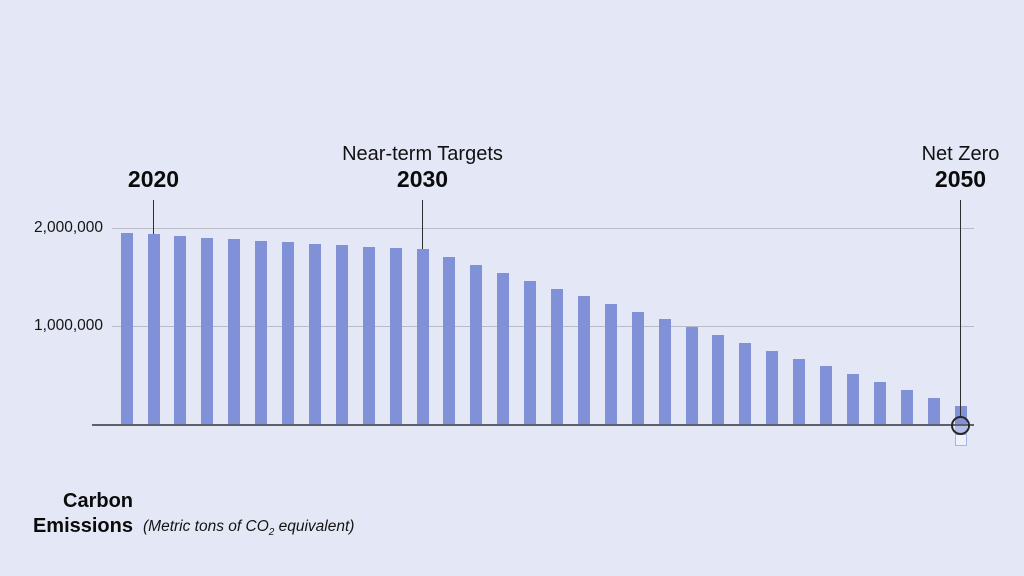  What do you see at coordinates (476, 344) in the screenshot?
I see `bar-2032` at bounding box center [476, 344].